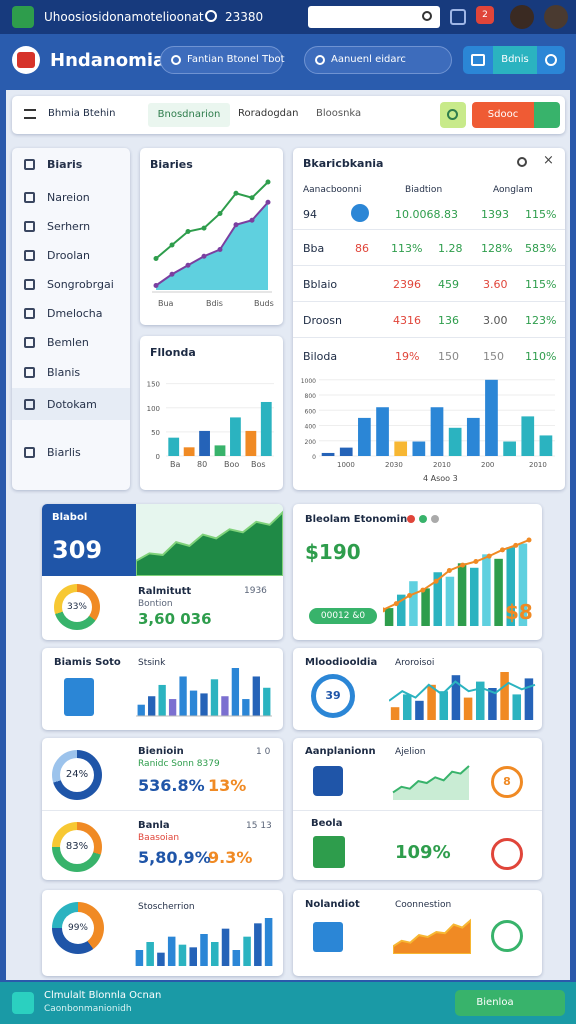 Image resolution: width=576 pixels, height=1024 pixels. Describe the element at coordinates (268, 113) in the screenshot. I see `tab: Roradogdan` at that location.